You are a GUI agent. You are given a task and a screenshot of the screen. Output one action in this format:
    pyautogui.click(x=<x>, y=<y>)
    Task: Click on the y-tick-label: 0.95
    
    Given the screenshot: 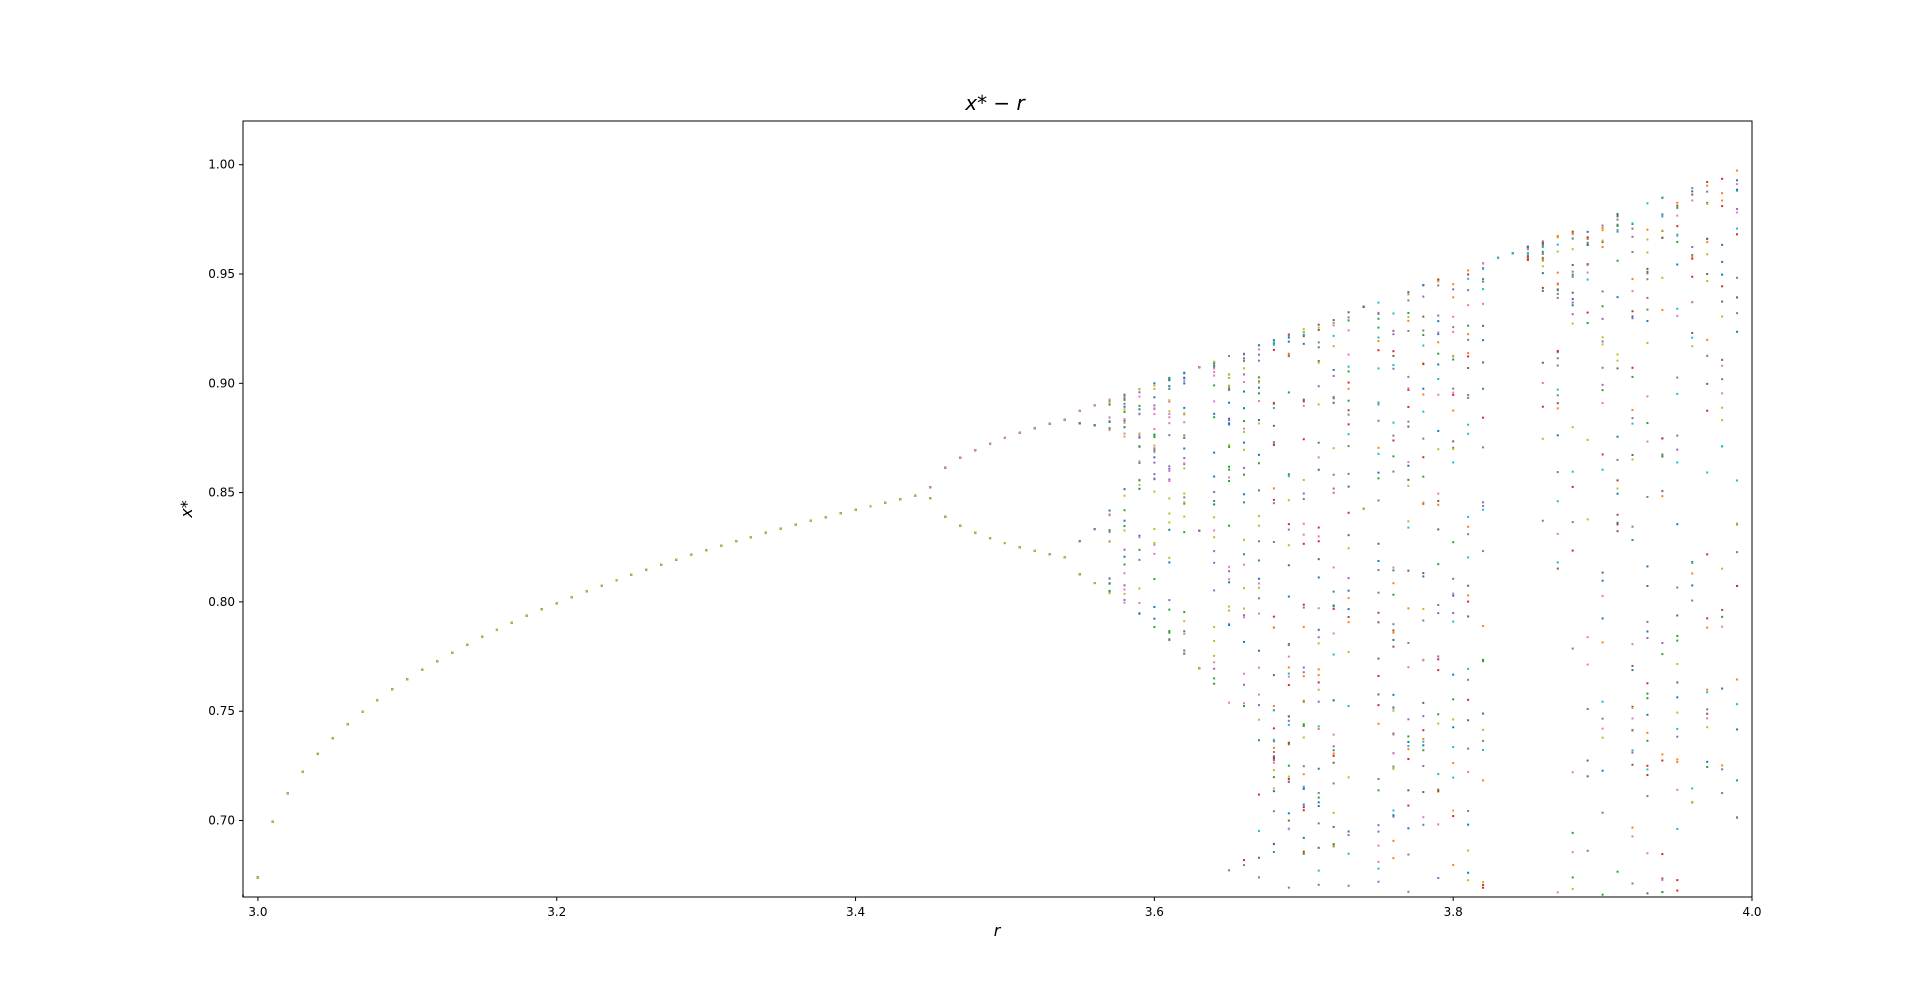 What is the action you would take?
    pyautogui.click(x=221, y=274)
    